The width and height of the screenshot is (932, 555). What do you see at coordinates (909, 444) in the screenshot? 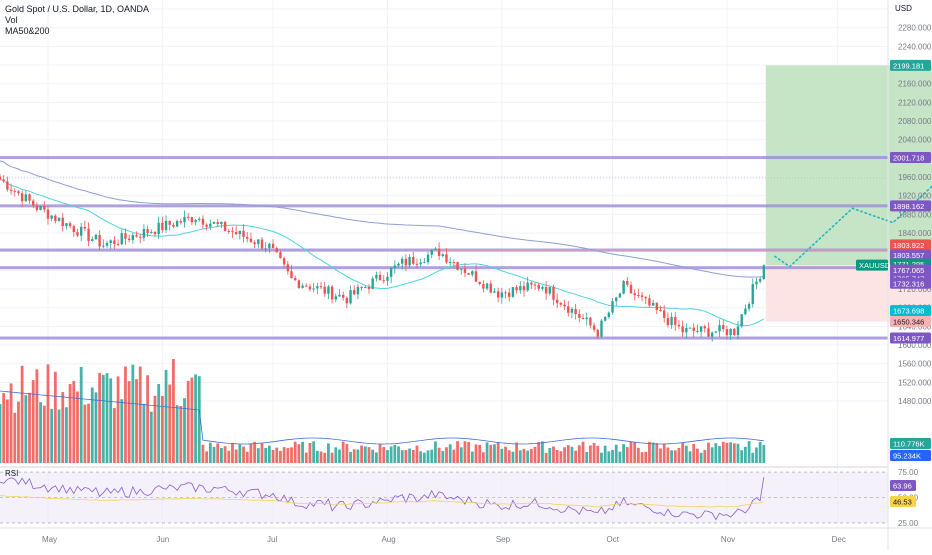
I see `volume-tag-label: 110.776K` at bounding box center [909, 444].